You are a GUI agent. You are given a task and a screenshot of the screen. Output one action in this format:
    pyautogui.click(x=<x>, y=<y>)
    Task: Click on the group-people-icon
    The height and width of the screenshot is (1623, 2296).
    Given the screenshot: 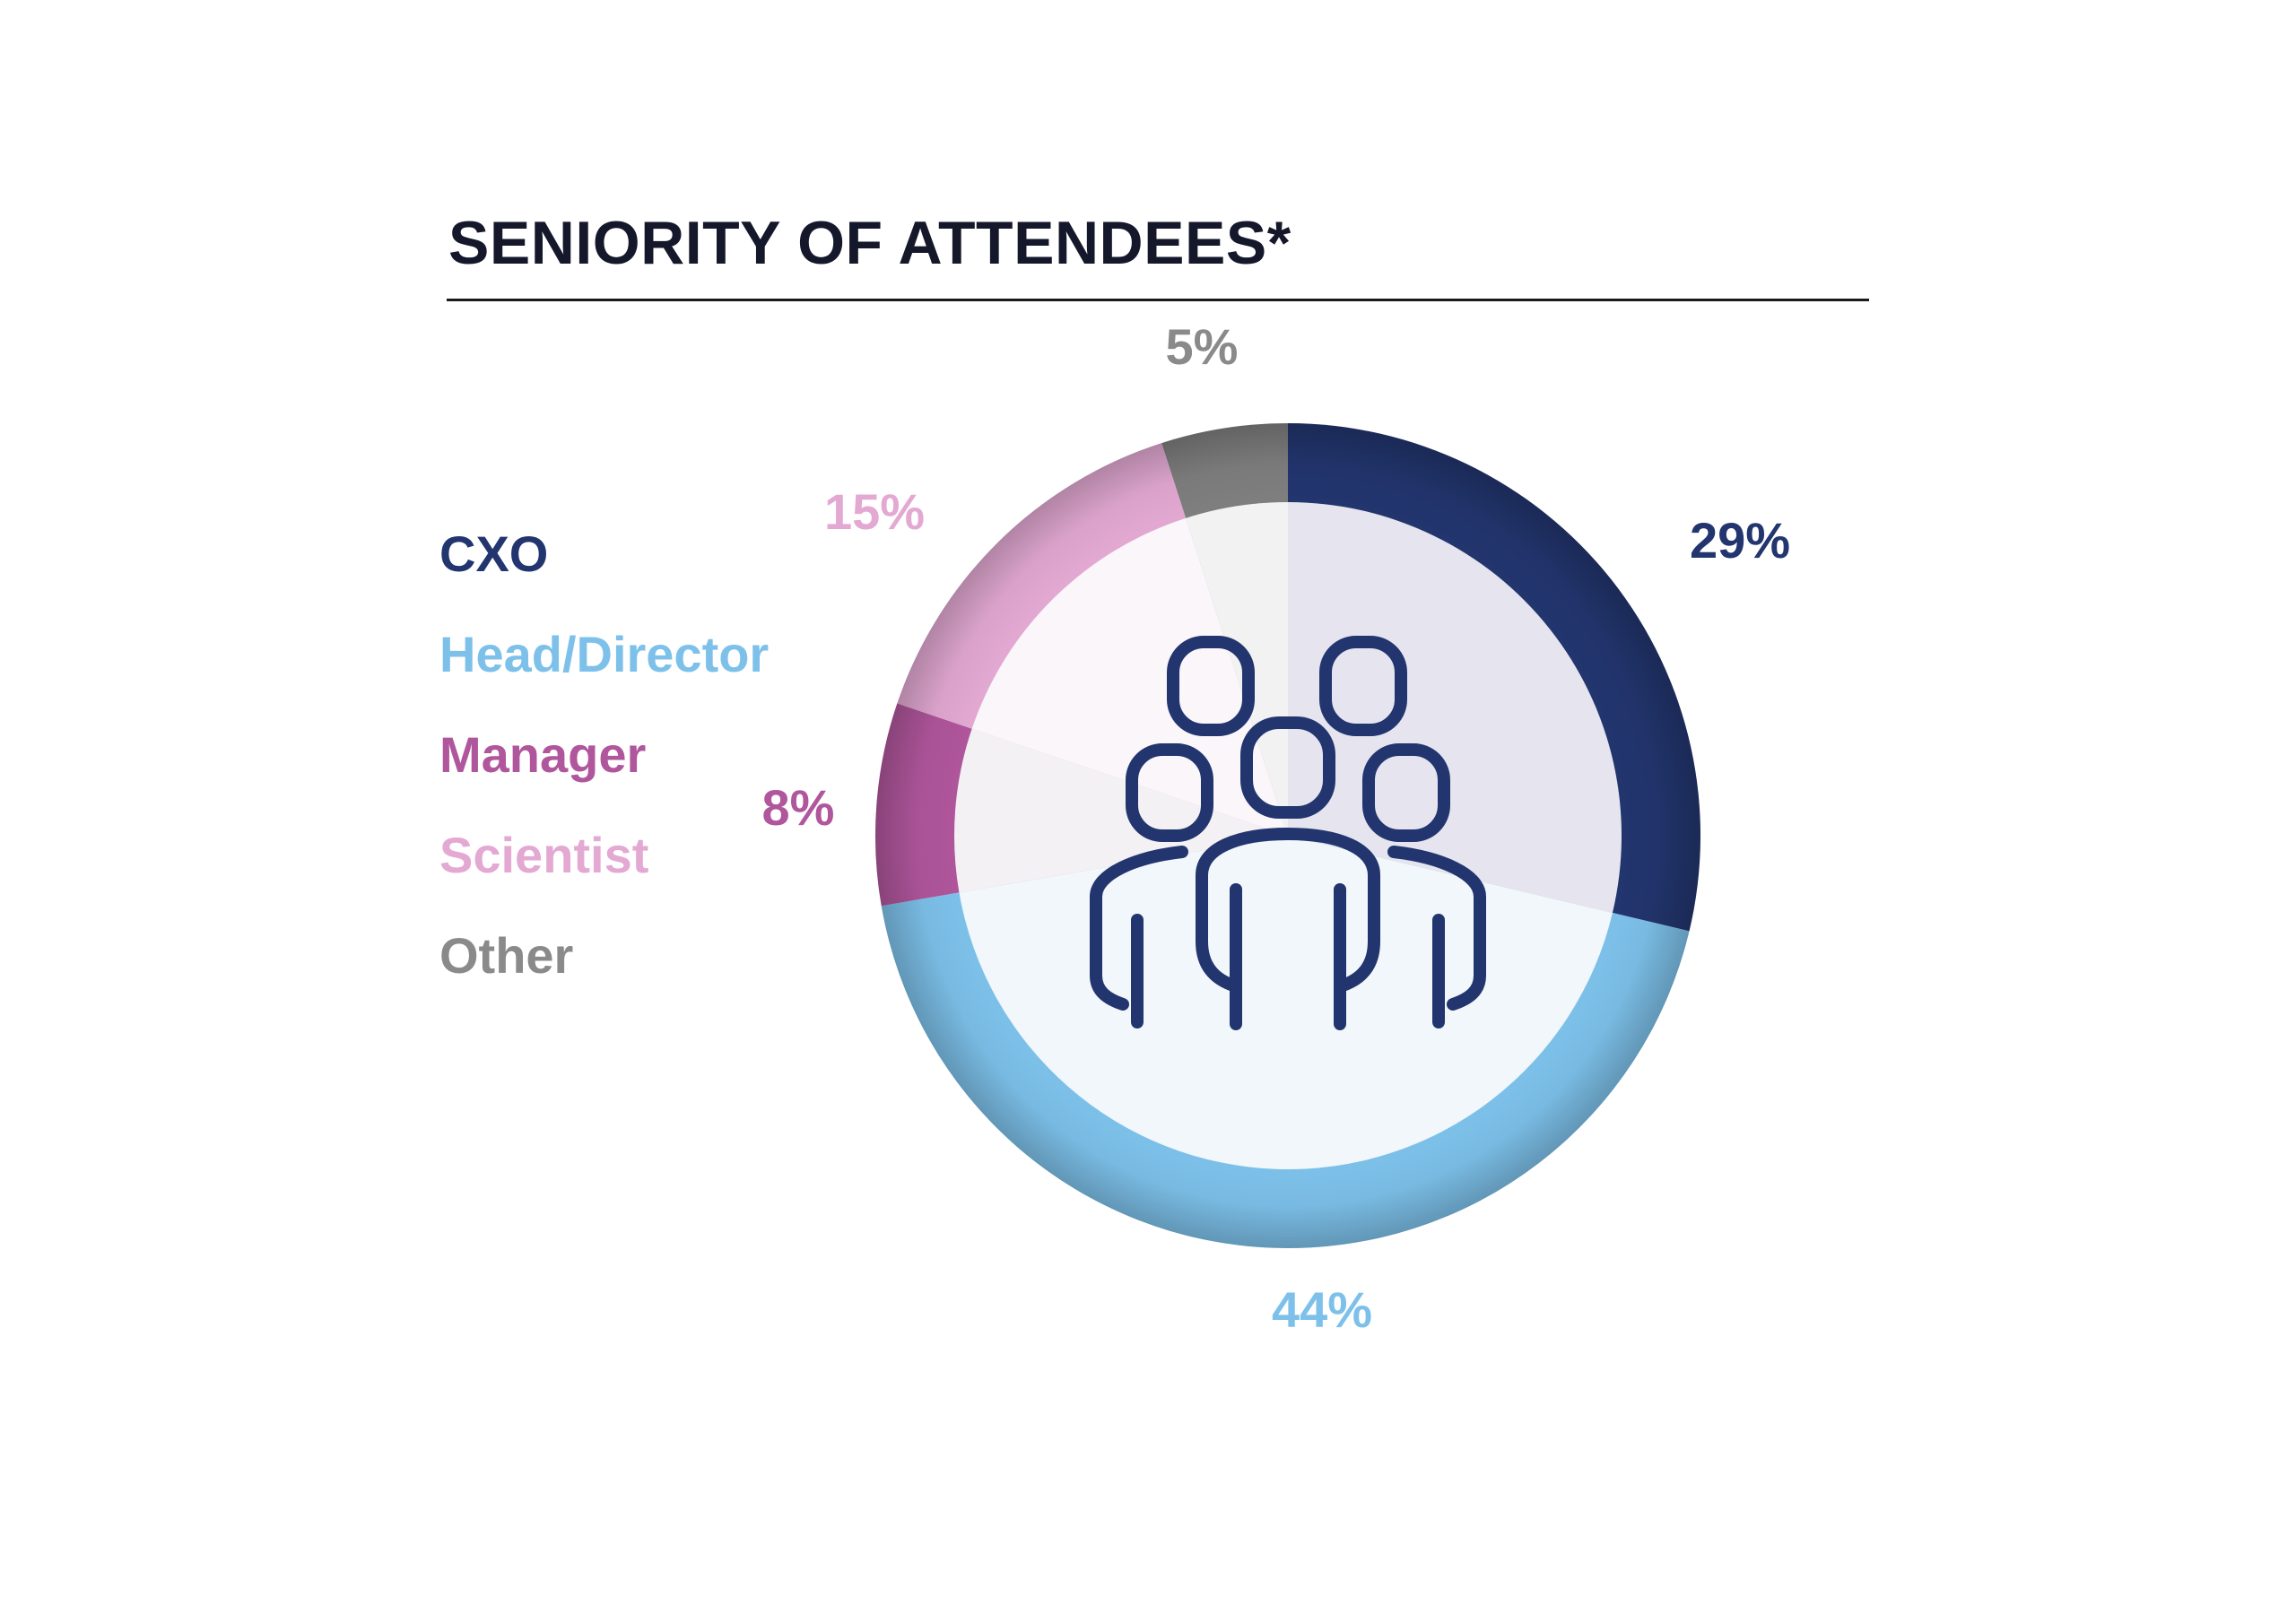 What is the action you would take?
    pyautogui.click(x=1288, y=833)
    